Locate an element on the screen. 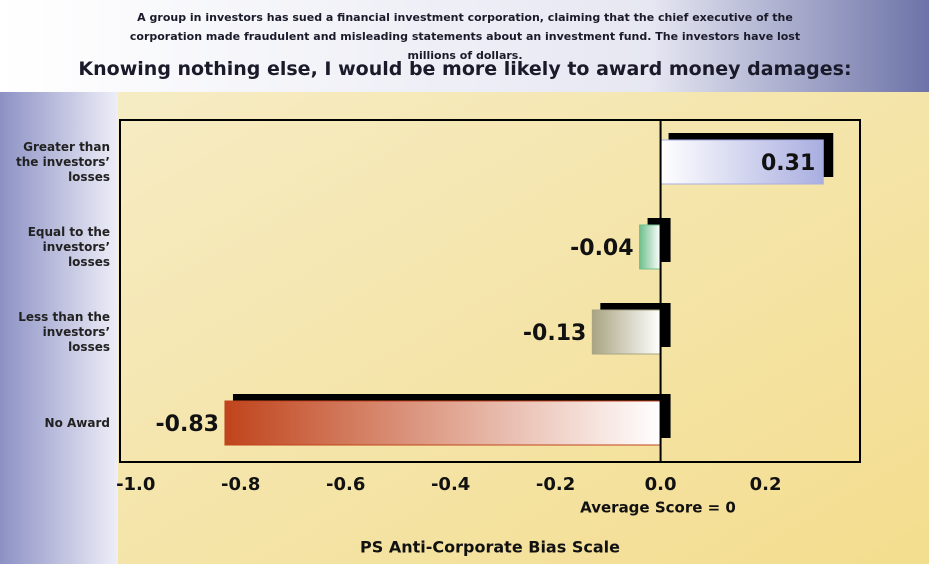 Image resolution: width=929 pixels, height=564 pixels. data-label: 0.31 is located at coordinates (788, 163).